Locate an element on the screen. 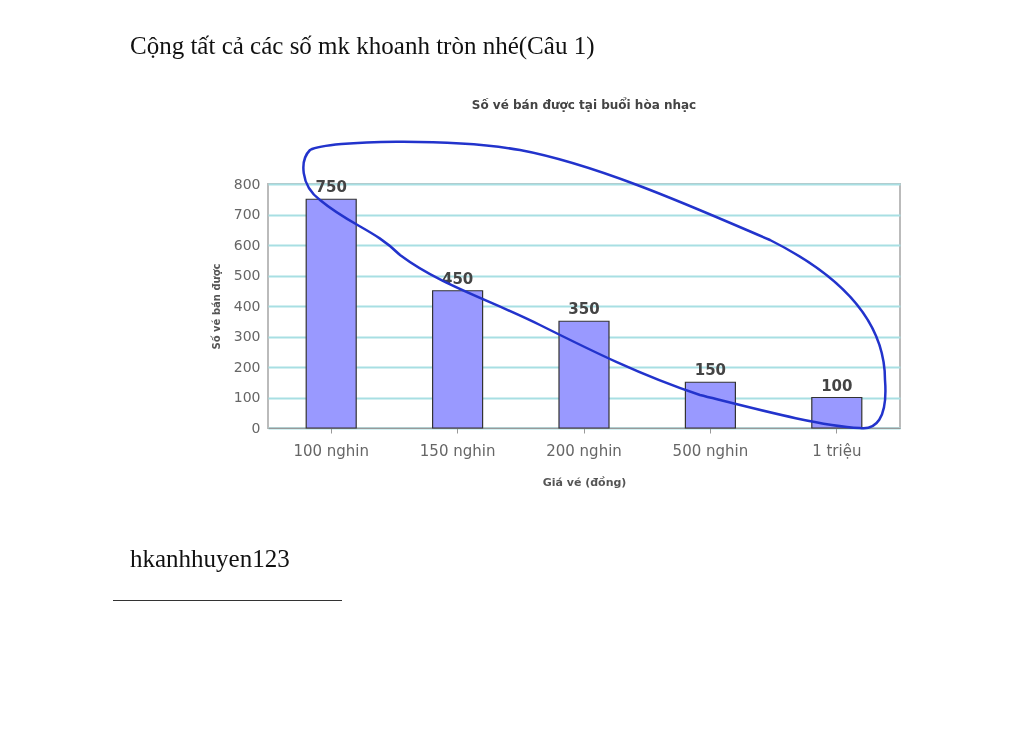 This screenshot has height=729, width=1024. y-tick-label: 600 is located at coordinates (247, 244).